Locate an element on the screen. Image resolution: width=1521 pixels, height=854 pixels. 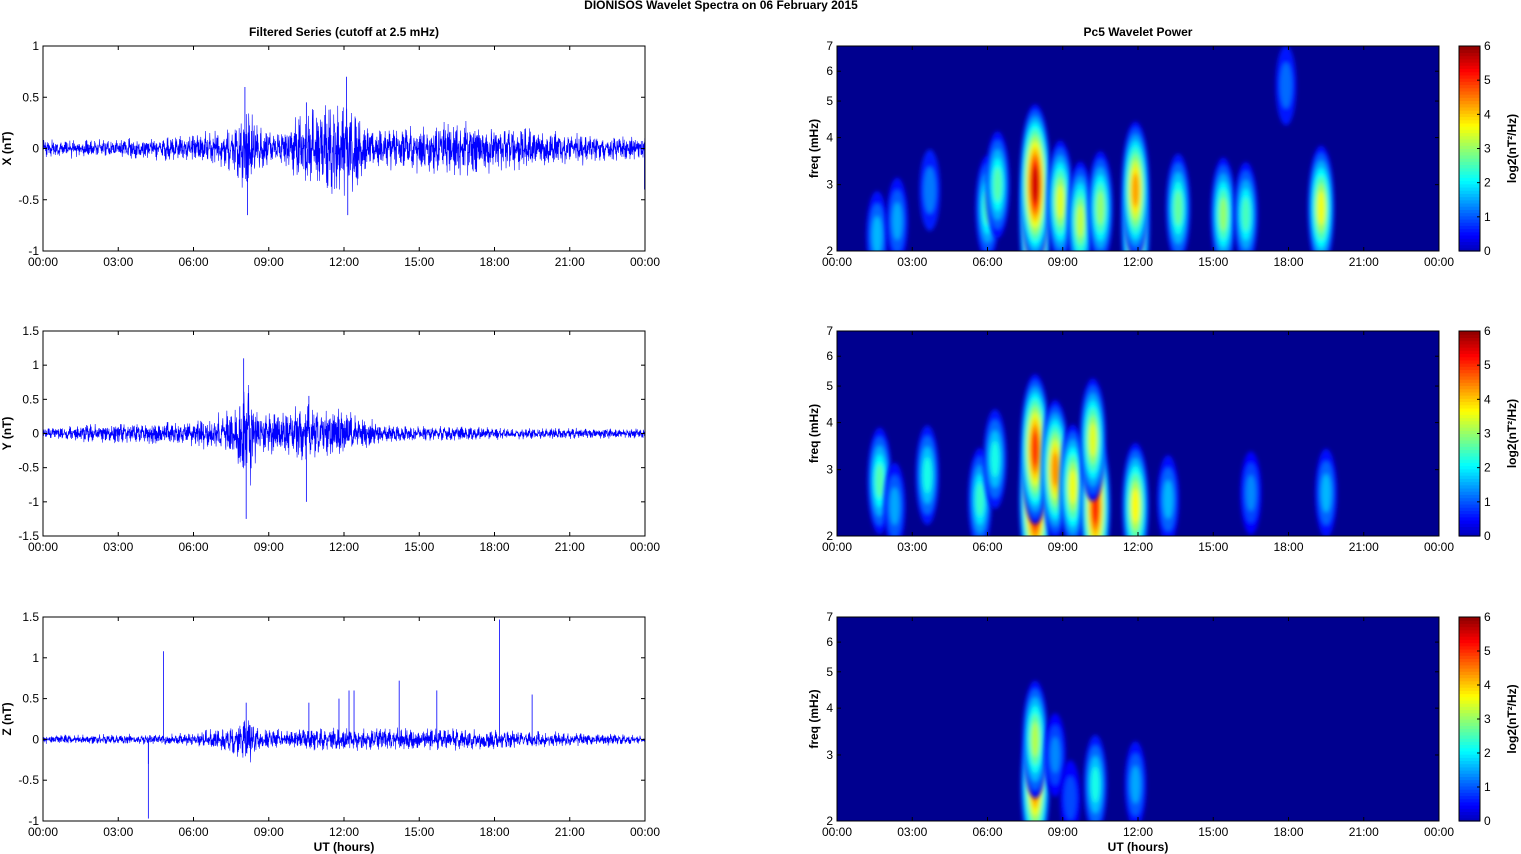
y-axis-label: Z (nT) is located at coordinates (7, 718).